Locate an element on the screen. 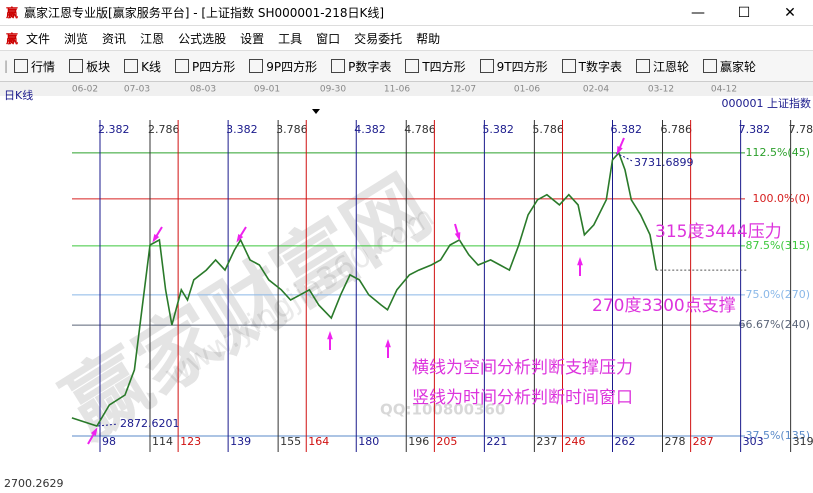 The height and width of the screenshot is (493, 813). toolbar-label: T四方形 is located at coordinates (444, 66).